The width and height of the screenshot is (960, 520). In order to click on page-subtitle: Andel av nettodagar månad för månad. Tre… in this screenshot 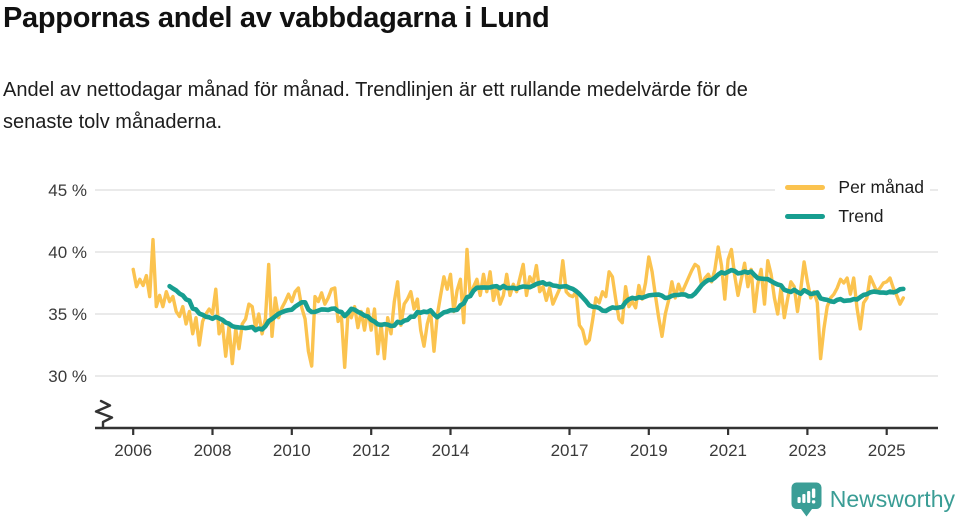, I will do `click(375, 106)`.